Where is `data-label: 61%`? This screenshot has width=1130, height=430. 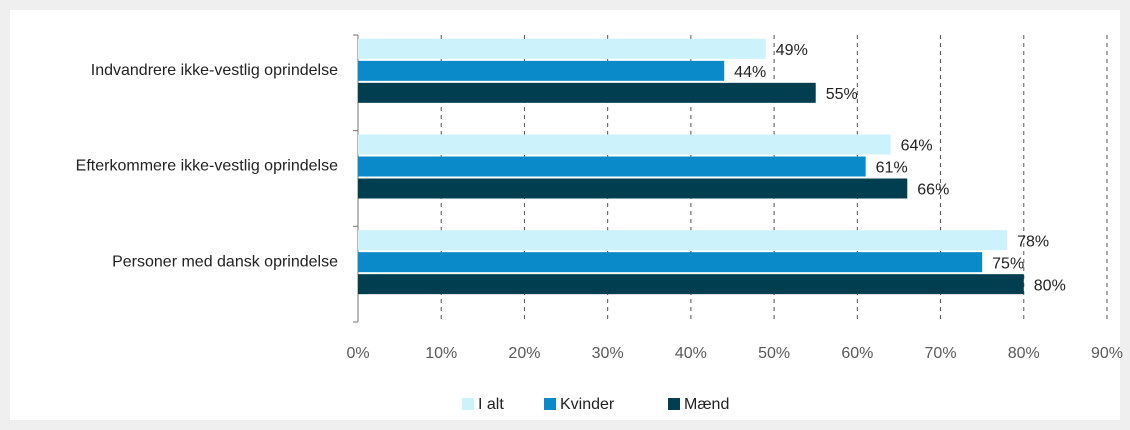 data-label: 61% is located at coordinates (892, 168).